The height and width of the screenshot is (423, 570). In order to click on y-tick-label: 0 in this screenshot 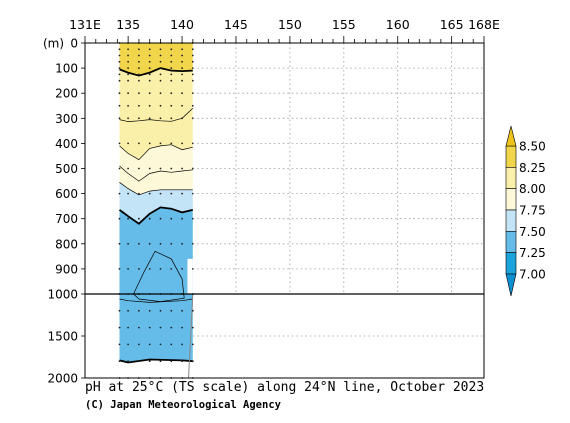, I will do `click(74, 44)`.